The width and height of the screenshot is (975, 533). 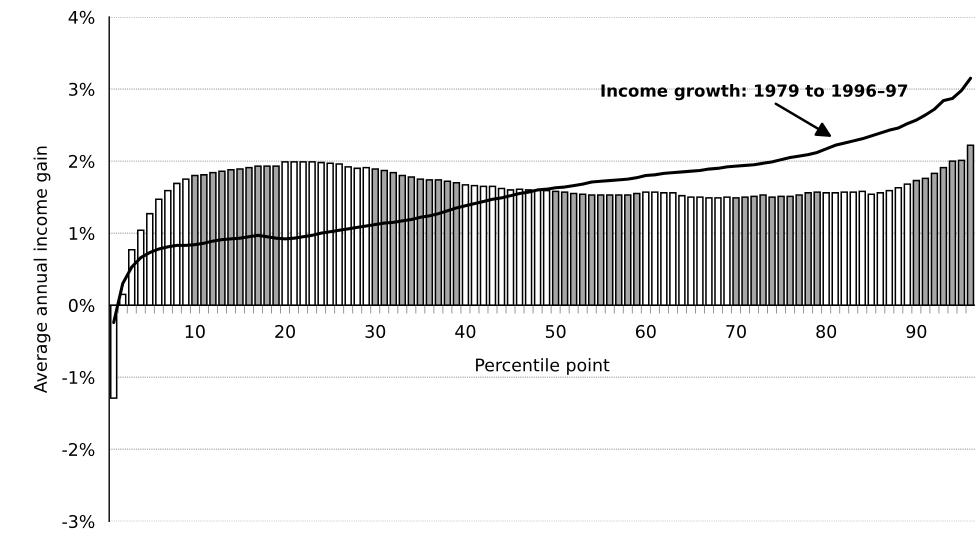 What do you see at coordinates (755, 92) in the screenshot?
I see `annotation: Income growth: 1979 to 1996–97` at bounding box center [755, 92].